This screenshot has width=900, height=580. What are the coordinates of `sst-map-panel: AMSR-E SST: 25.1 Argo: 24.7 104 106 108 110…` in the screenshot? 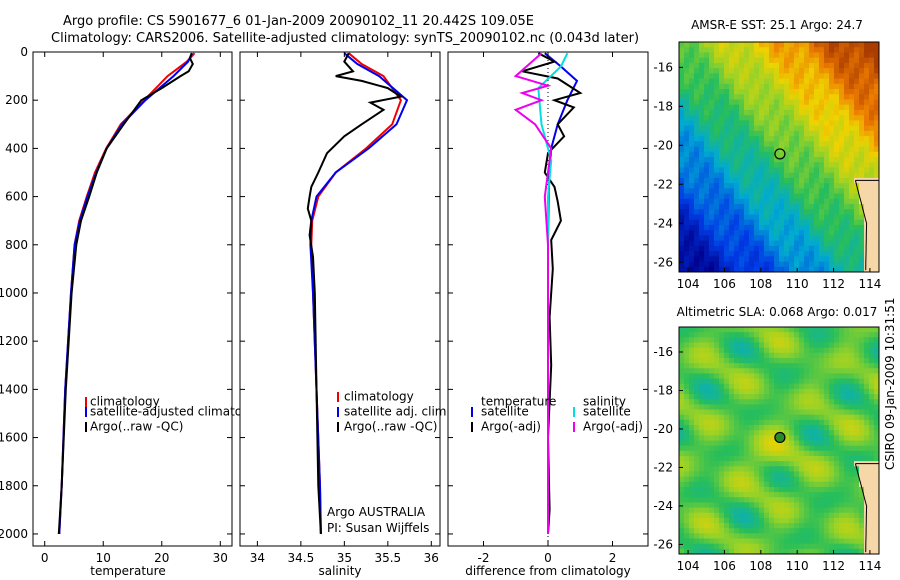 It's located at (767, 154).